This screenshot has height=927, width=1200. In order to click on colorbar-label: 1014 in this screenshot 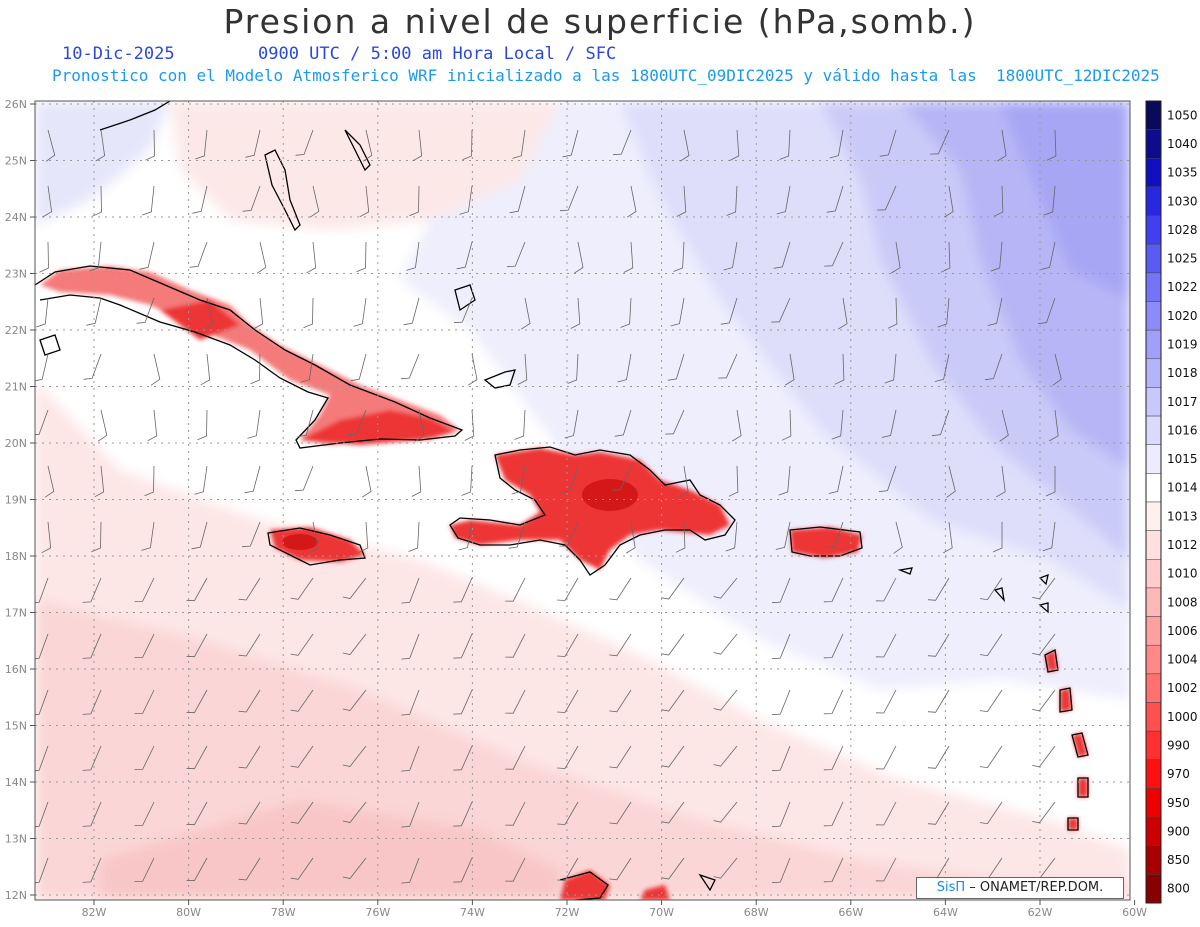, I will do `click(1182, 488)`.